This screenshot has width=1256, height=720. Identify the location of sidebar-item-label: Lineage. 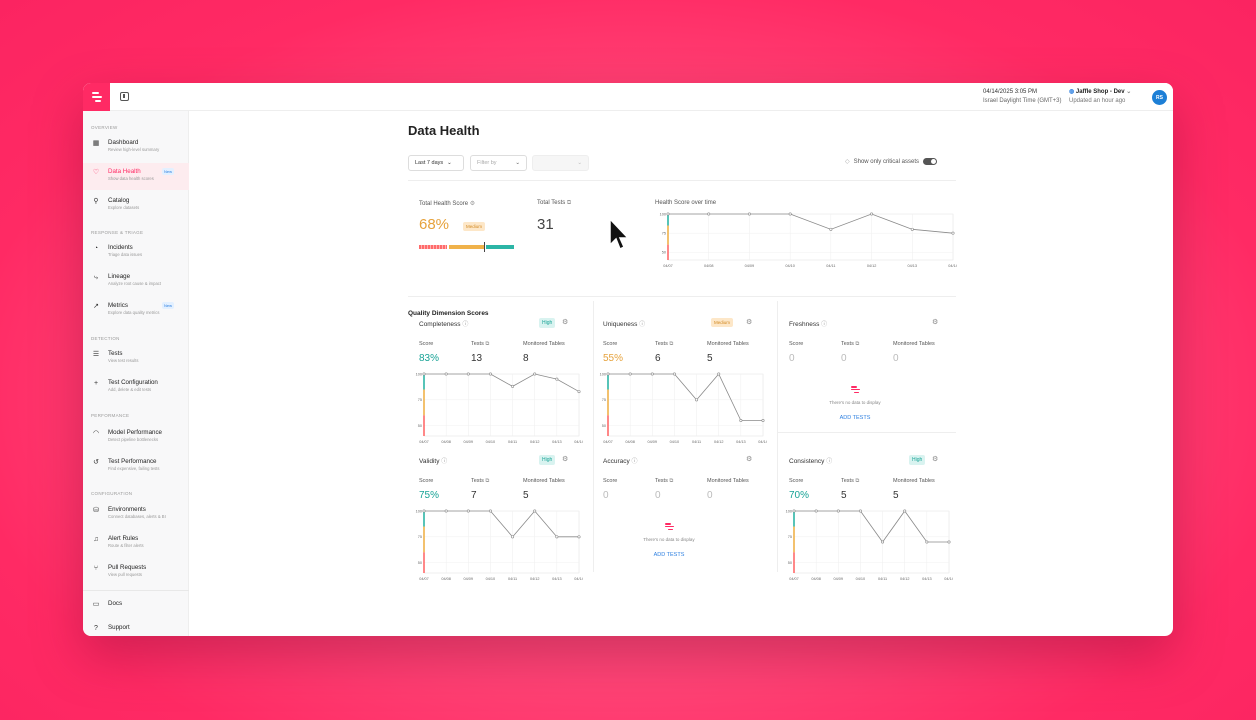
(119, 276).